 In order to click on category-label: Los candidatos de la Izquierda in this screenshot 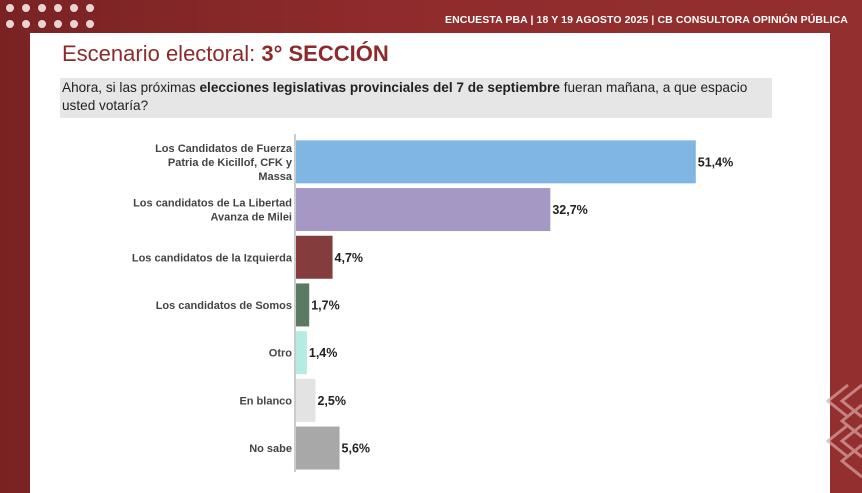, I will do `click(212, 258)`.